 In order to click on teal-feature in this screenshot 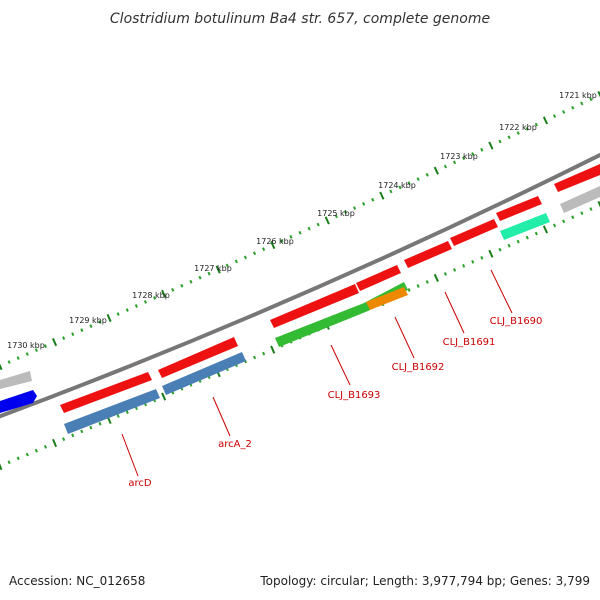, I will do `click(525, 226)`.